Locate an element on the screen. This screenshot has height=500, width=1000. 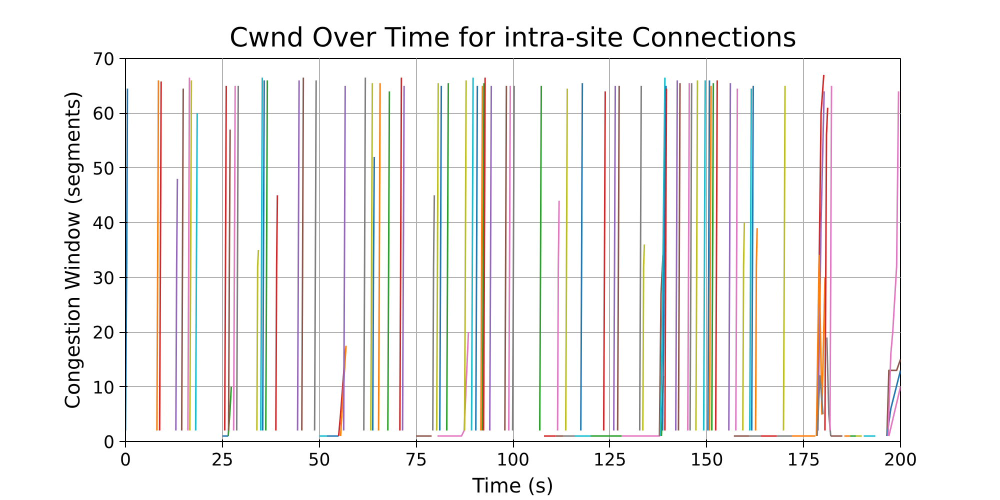
x-tick-label: 200 is located at coordinates (901, 460).